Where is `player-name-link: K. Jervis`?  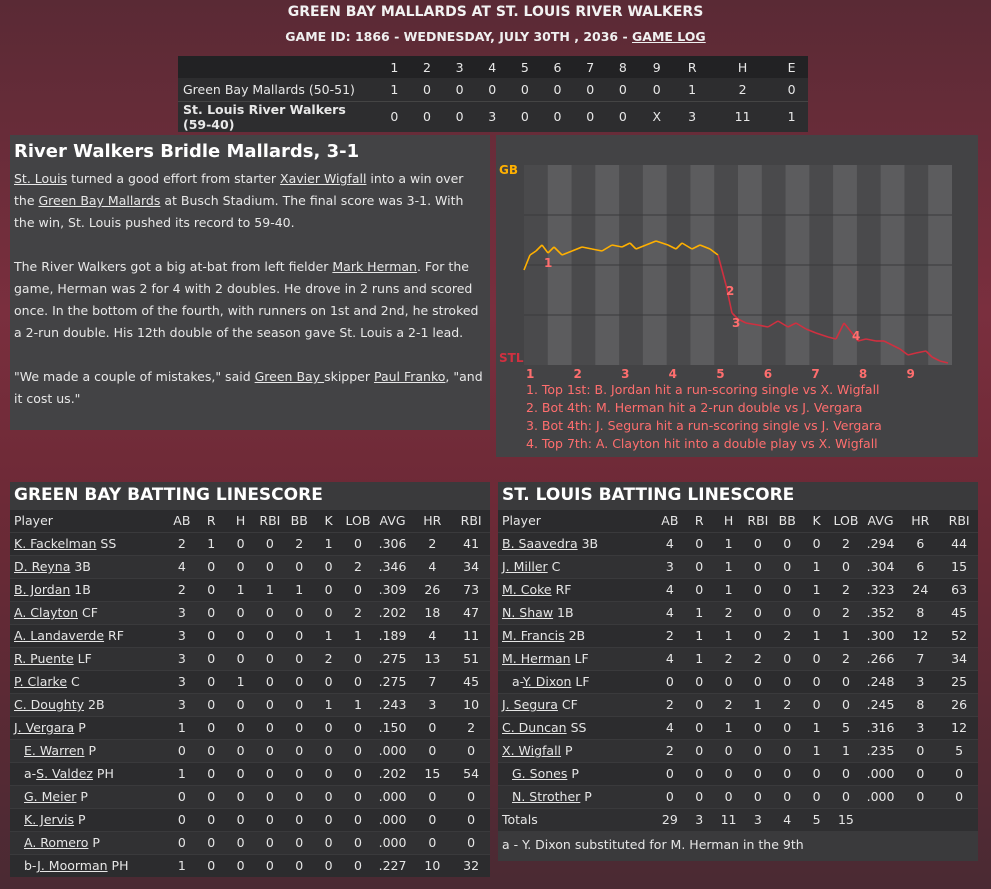
player-name-link: K. Jervis is located at coordinates (49, 819).